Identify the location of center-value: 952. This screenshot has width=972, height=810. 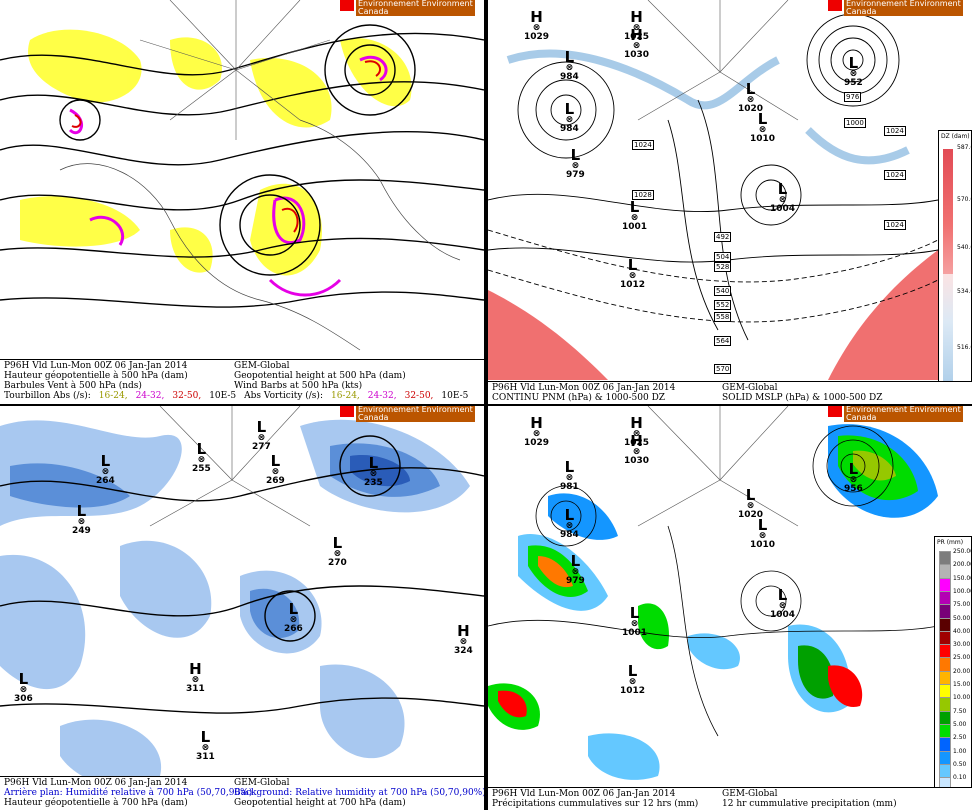
(853, 83).